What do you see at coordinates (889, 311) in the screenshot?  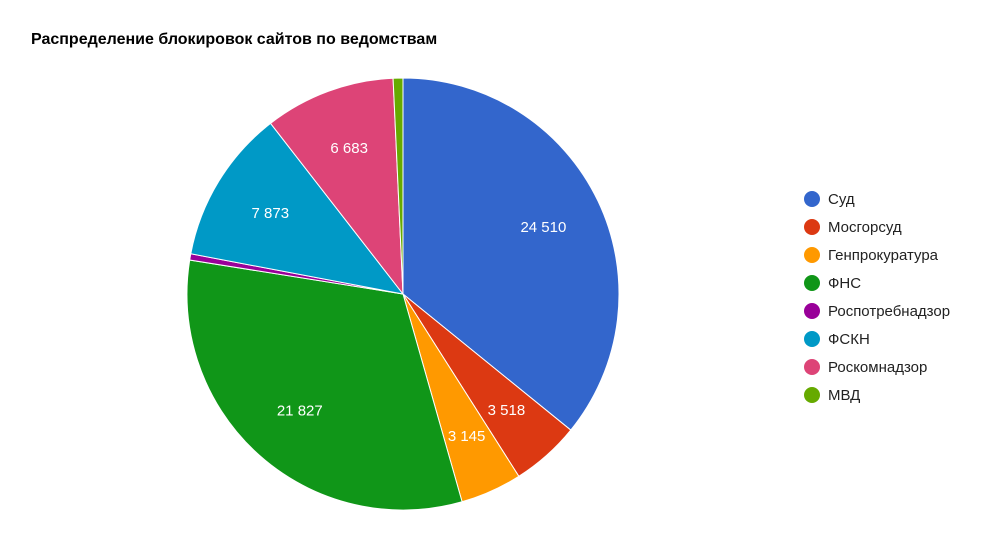 I see `legend-label-4: Роспотребнадзор` at bounding box center [889, 311].